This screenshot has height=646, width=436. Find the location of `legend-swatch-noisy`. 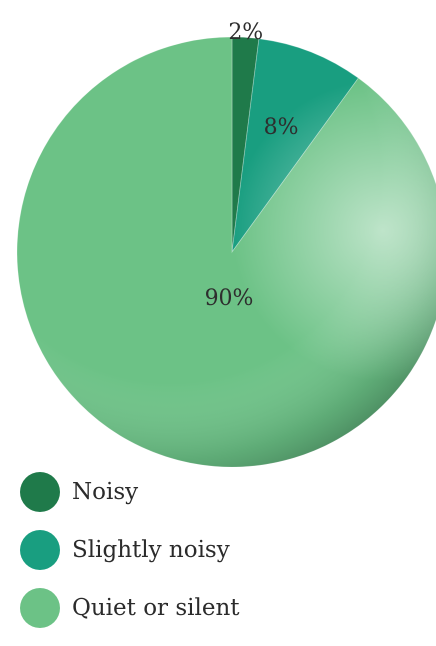

legend-swatch-noisy is located at coordinates (40, 492).